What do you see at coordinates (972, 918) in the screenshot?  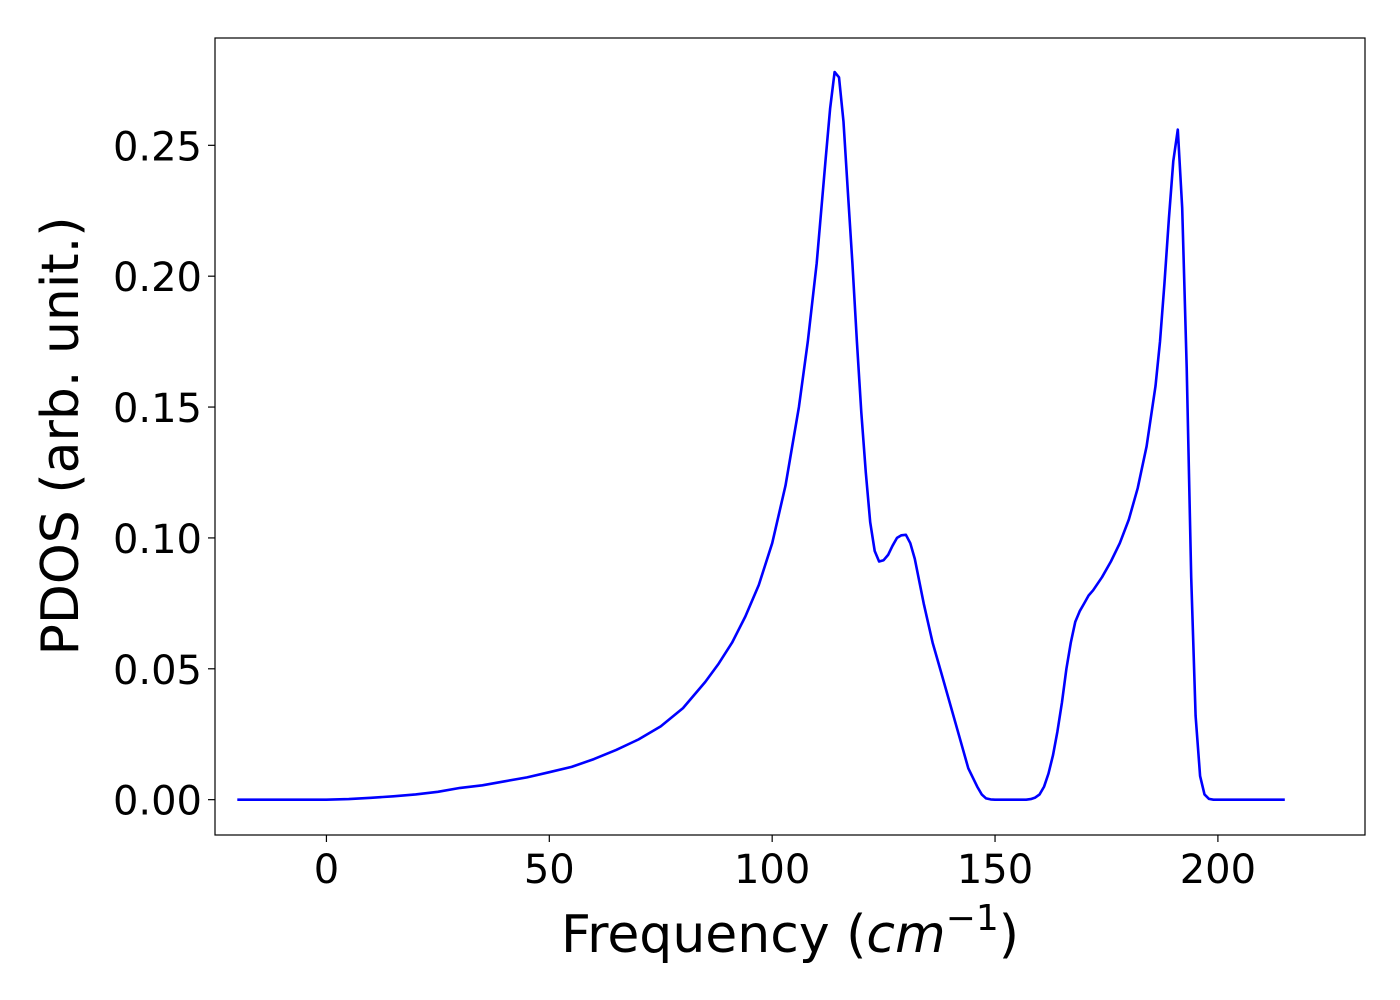 I see `x-axis-title-exponent: −1` at bounding box center [972, 918].